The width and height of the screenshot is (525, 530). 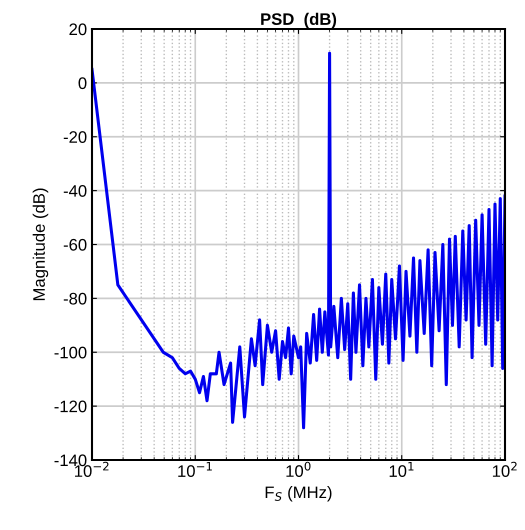 What do you see at coordinates (70, 406) in the screenshot?
I see `y-tick-label: -120` at bounding box center [70, 406].